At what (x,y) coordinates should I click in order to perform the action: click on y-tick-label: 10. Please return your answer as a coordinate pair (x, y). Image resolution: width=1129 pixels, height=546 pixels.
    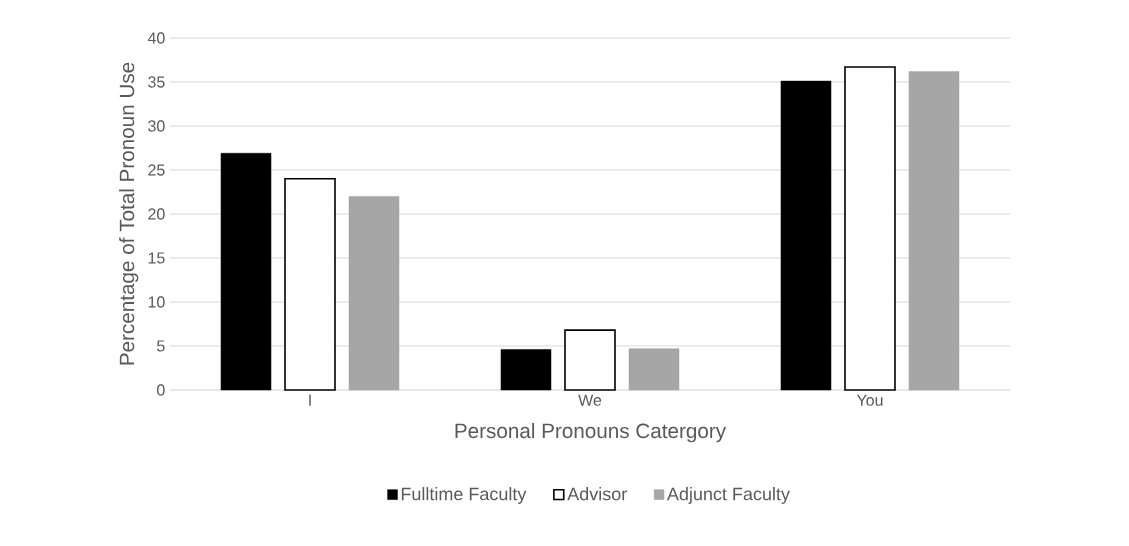
    Looking at the image, I should click on (156, 302).